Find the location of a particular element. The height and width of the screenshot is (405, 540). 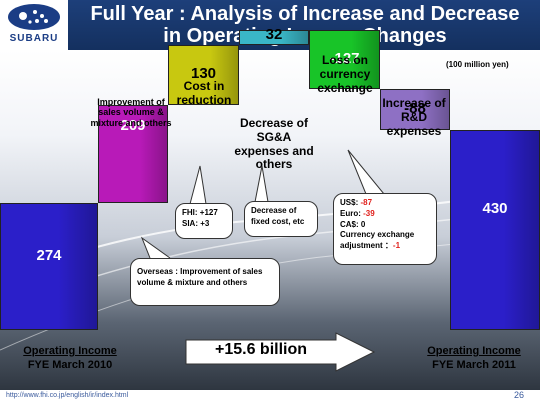

logo-text: SUBARU is located at coordinates (34, 38).